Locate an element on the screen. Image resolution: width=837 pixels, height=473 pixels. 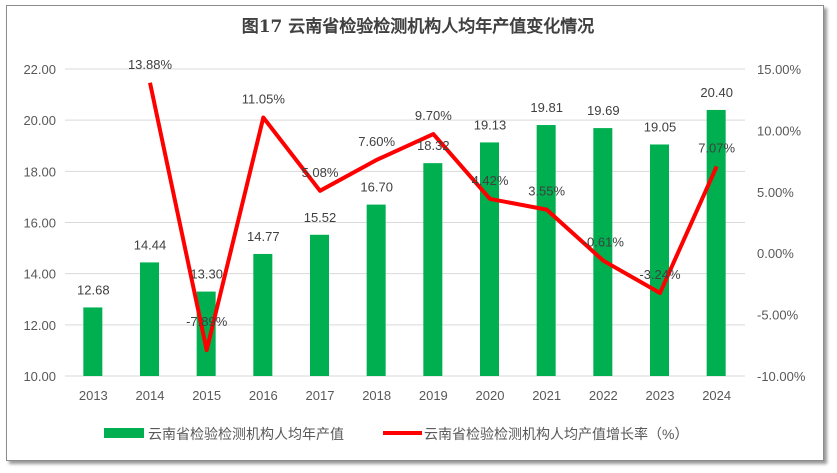
bar-data-label: 15.52 is located at coordinates (320, 217).